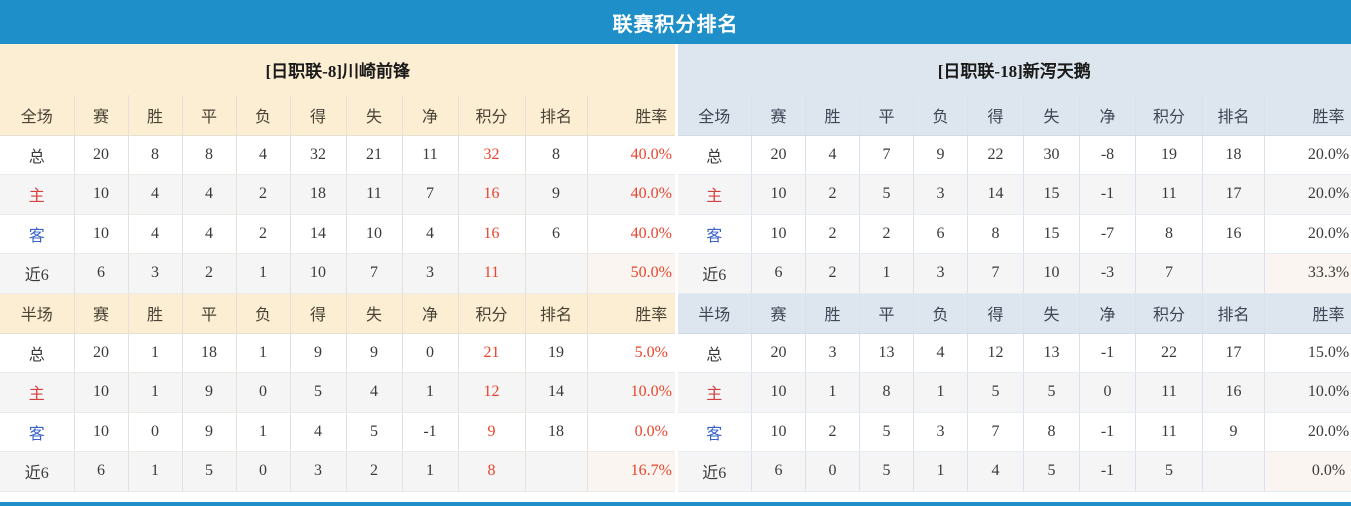  I want to click on cell-goal-diff: 11, so click(430, 155).